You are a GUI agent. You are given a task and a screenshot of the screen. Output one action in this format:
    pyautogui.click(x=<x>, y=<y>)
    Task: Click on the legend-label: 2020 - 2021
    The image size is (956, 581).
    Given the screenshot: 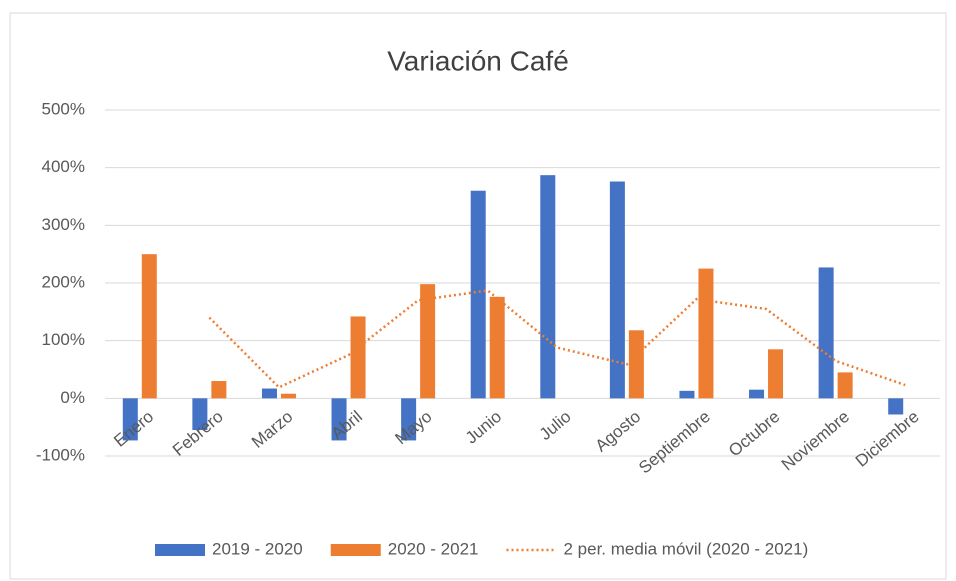 What is the action you would take?
    pyautogui.click(x=433, y=548)
    